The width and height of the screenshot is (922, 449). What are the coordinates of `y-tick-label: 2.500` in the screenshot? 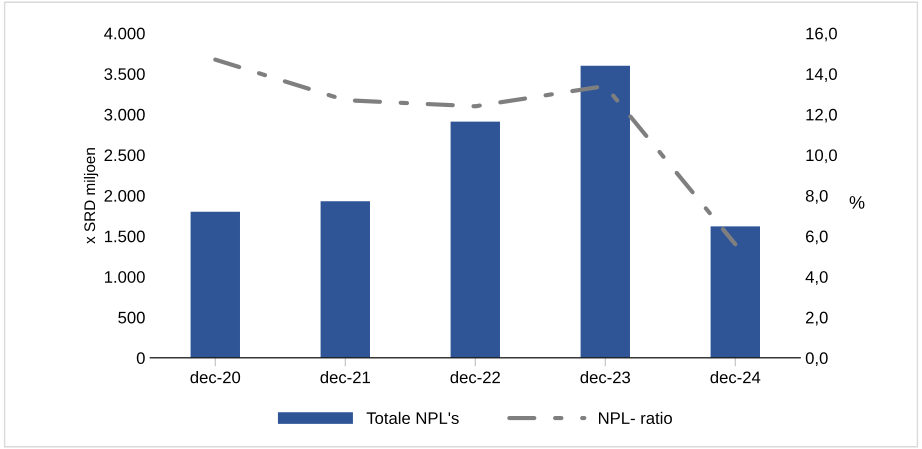 It's located at (124, 155).